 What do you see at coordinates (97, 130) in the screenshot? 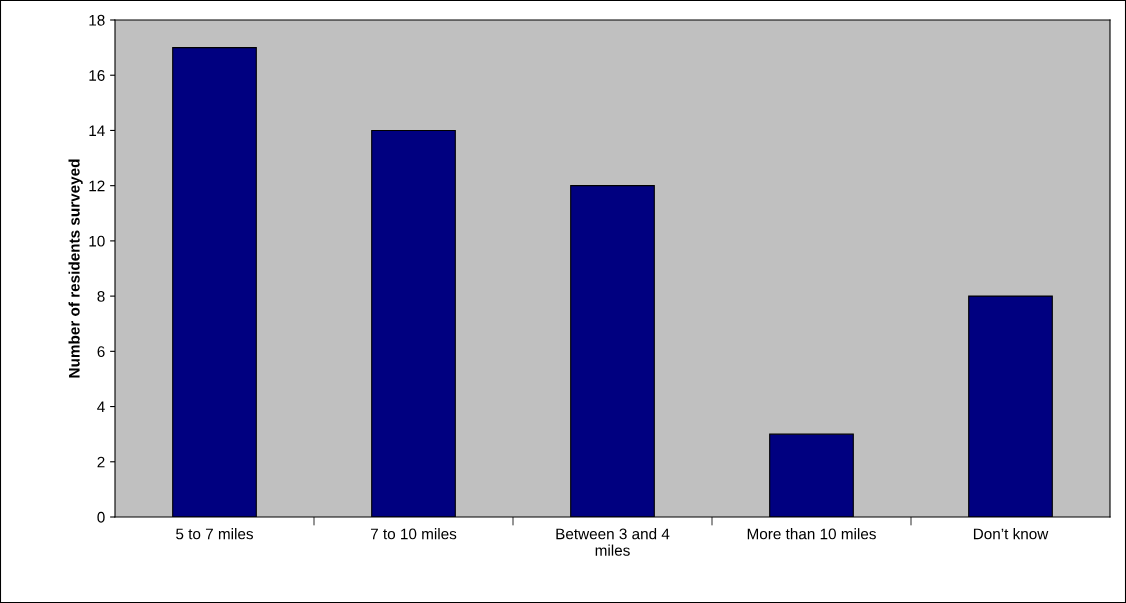
I see `y-tick-label: 14` at bounding box center [97, 130].